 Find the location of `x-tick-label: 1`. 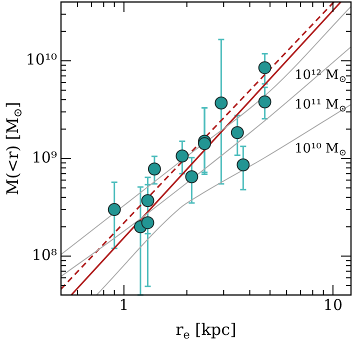

x-tick-label: 1 is located at coordinates (124, 305).